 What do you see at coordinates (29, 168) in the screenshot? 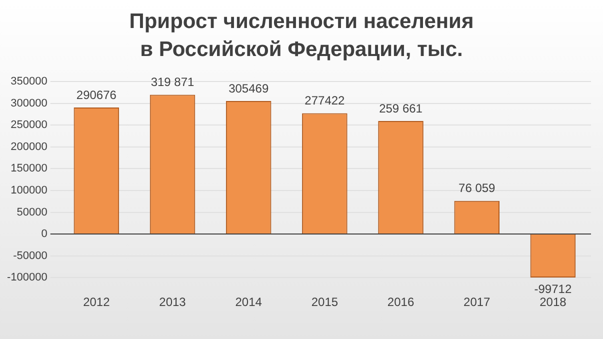
I see `y-tick-label: 150000` at bounding box center [29, 168].